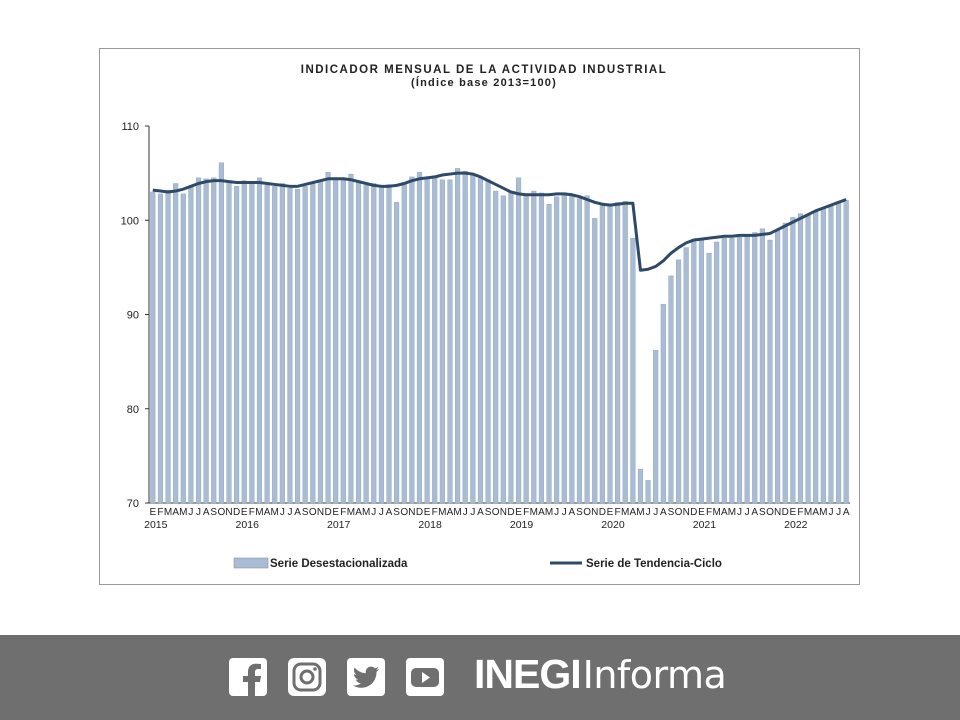 This screenshot has width=960, height=720. Describe the element at coordinates (133, 316) in the screenshot. I see `y-tick-label: 90` at that location.